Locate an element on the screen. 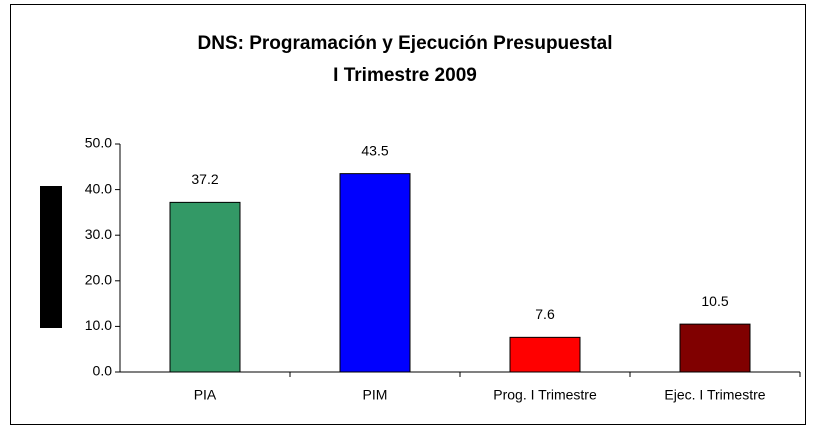 Image resolution: width=816 pixels, height=430 pixels. y-tick-label: 30.0 is located at coordinates (98, 234).